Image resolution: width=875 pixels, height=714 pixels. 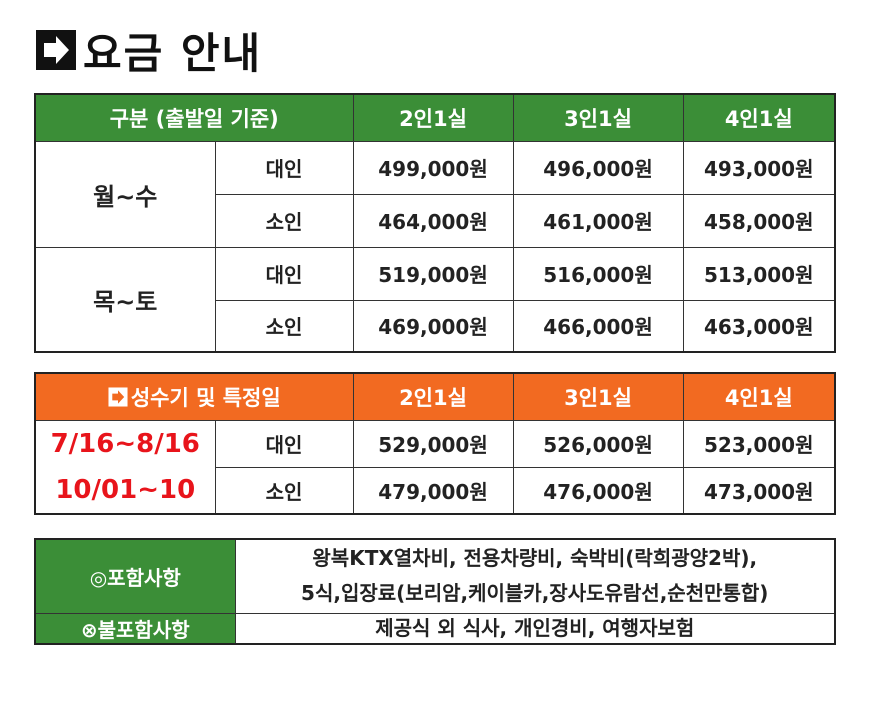 I want to click on price: 458,000원, so click(x=759, y=220).